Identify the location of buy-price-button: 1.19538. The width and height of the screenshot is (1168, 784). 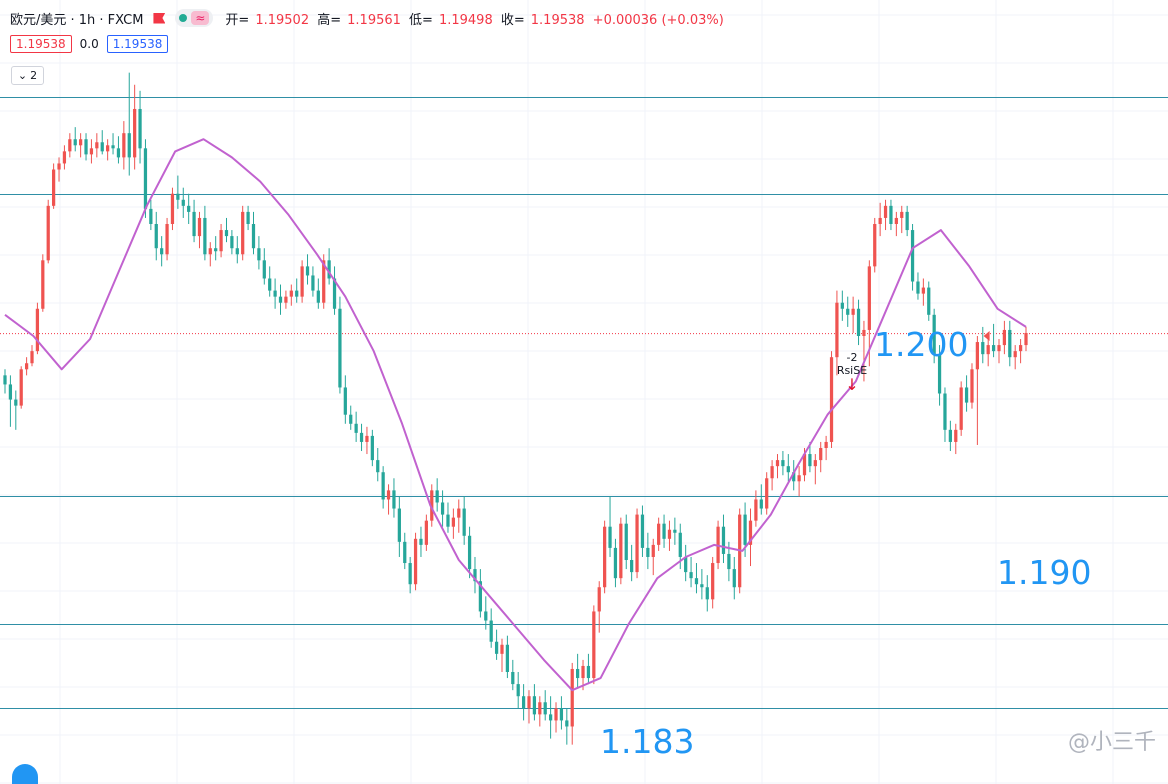
(137, 44).